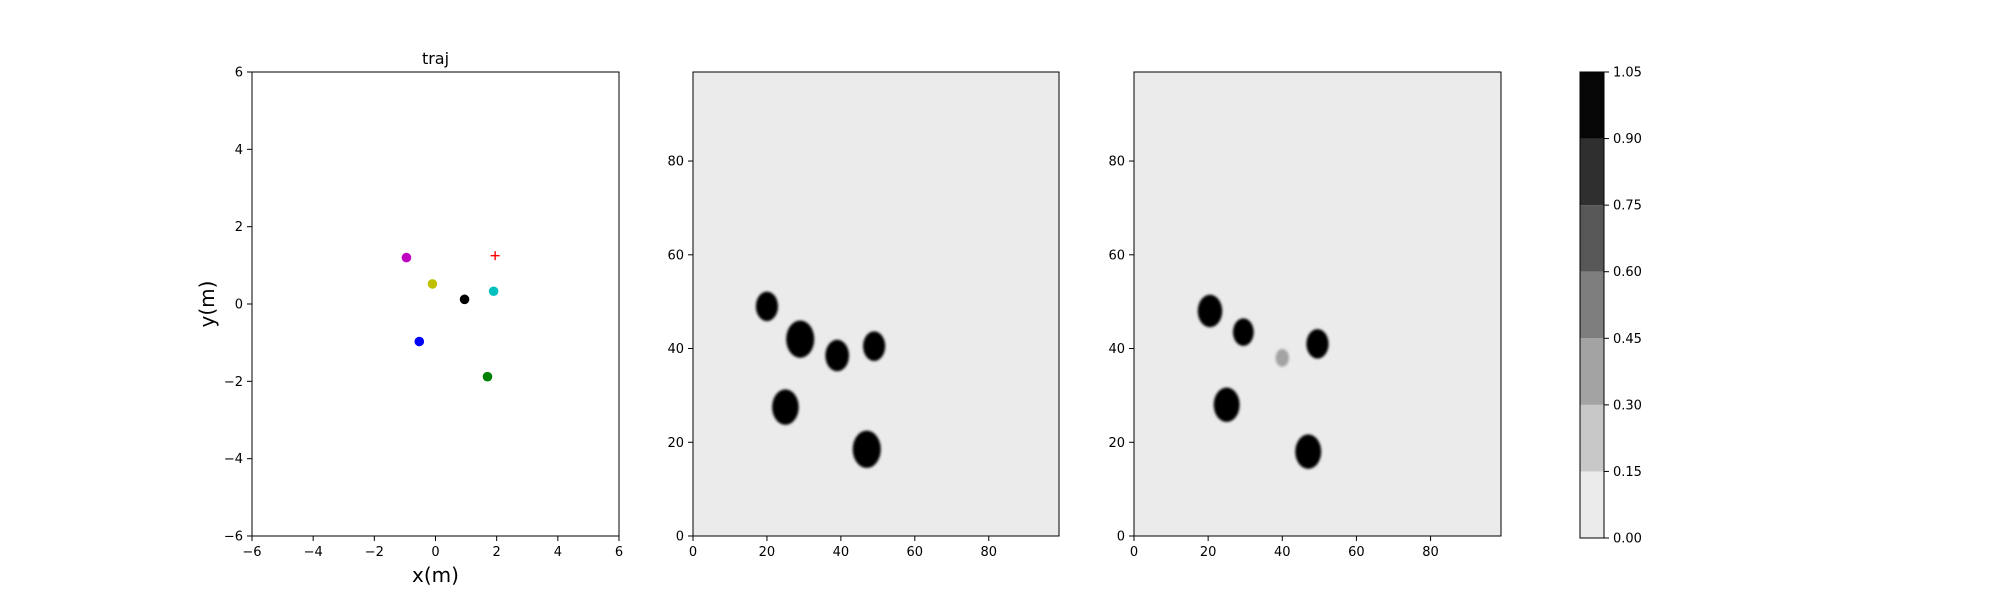 Image resolution: width=2000 pixels, height=600 pixels. Describe the element at coordinates (495, 256) in the screenshot. I see `goal-marker` at that location.